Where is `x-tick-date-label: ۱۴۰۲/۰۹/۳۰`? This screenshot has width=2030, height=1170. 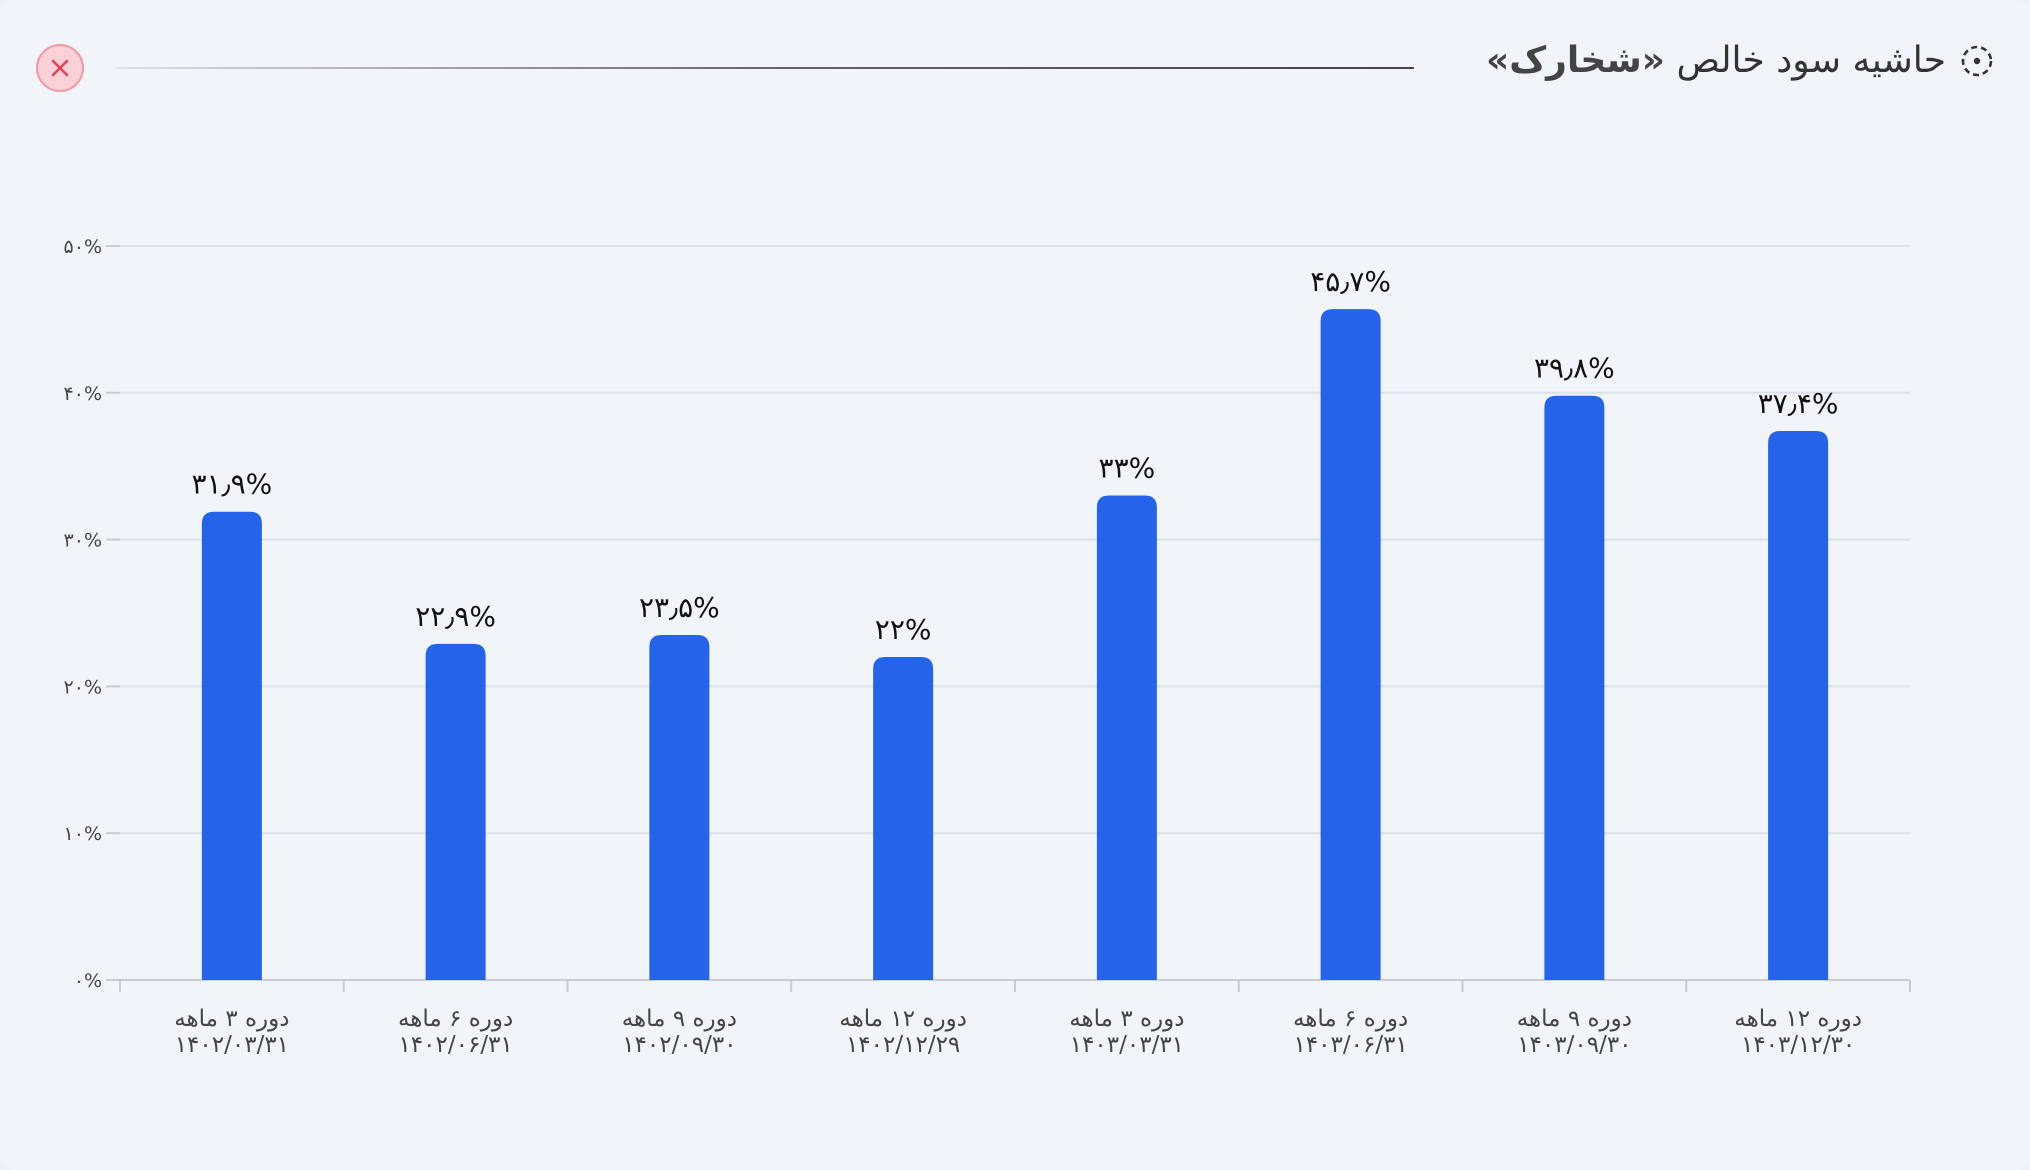 x-tick-date-label: ۱۴۰۲/۰۹/۳۰ is located at coordinates (679, 1045).